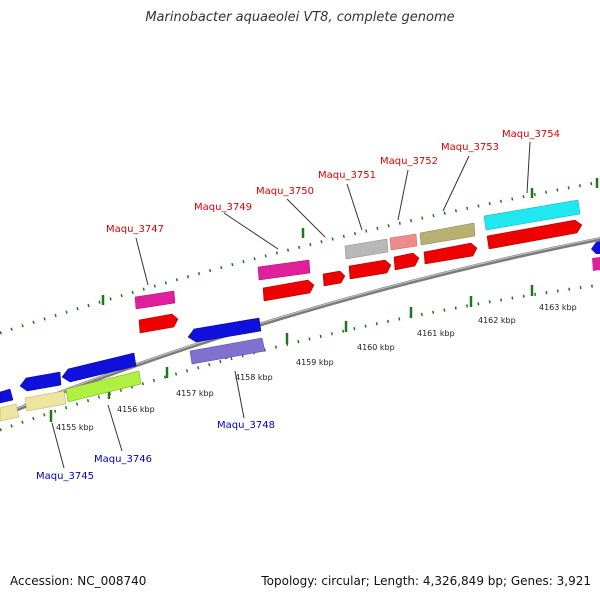  What do you see at coordinates (10, 412) in the screenshot?
I see `gene-3744-cog` at bounding box center [10, 412].